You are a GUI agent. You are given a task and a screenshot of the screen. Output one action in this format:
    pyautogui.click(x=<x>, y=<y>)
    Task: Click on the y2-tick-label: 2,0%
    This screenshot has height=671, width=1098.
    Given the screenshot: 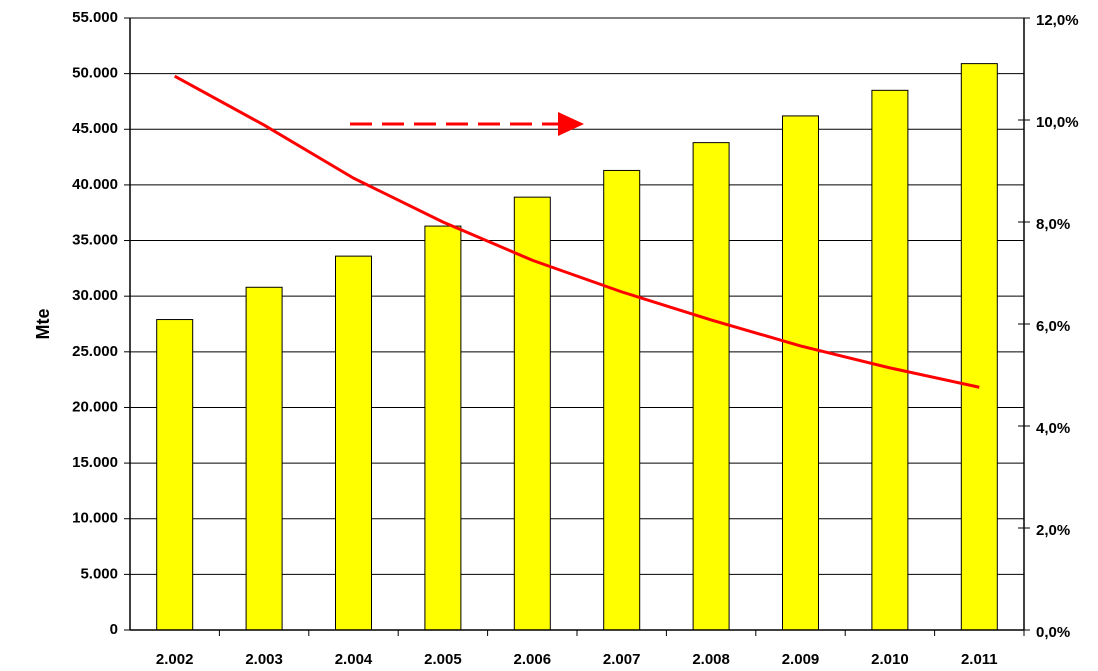 What is the action you would take?
    pyautogui.click(x=1053, y=530)
    